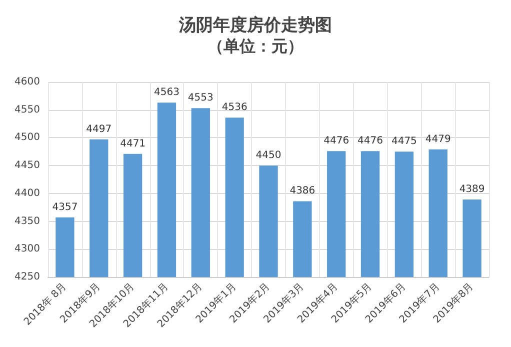 Image resolution: width=511 pixels, height=347 pixels. What do you see at coordinates (167, 92) in the screenshot?
I see `data-label: 4563` at bounding box center [167, 92].